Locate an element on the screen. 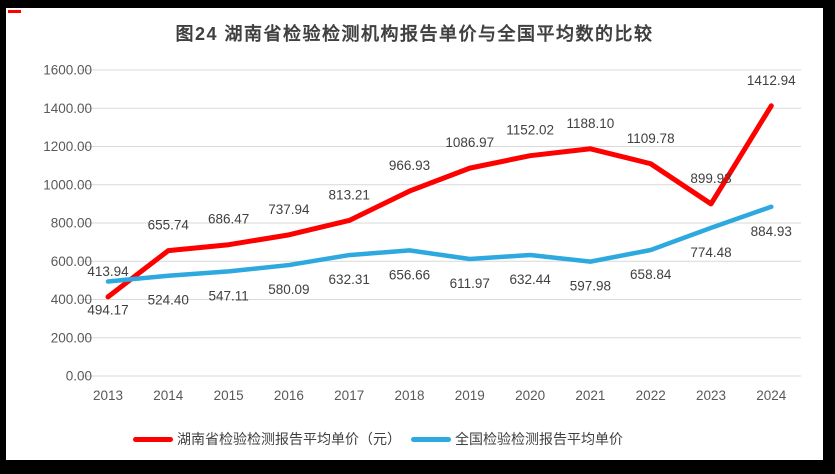  data-label: 966.93 is located at coordinates (409, 165).